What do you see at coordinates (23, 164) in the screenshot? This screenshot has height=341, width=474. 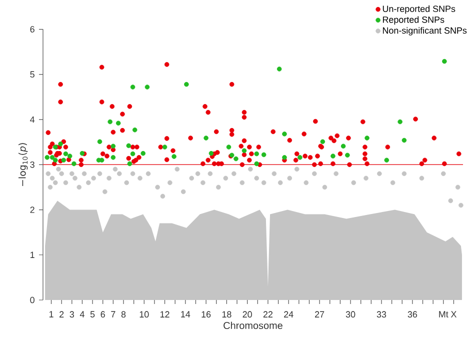 I see `y-axis-title: −log$_{10}$(p)` at bounding box center [23, 164].